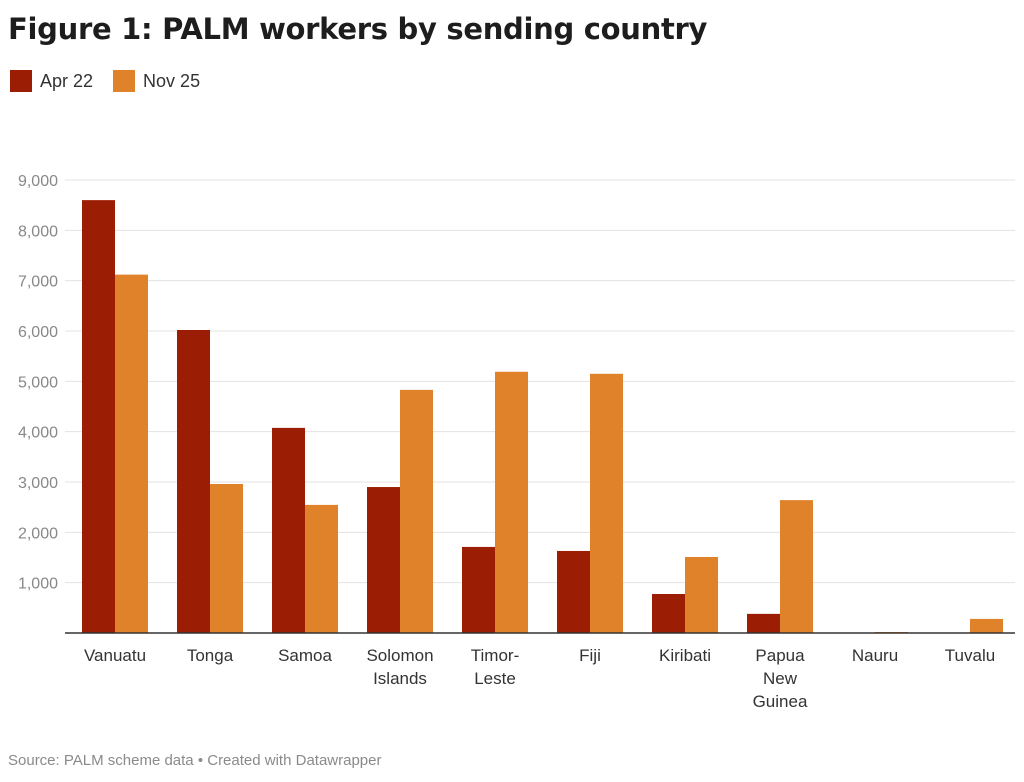 This screenshot has height=782, width=1024. What do you see at coordinates (400, 678) in the screenshot?
I see `x-tick-label: Islands` at bounding box center [400, 678].